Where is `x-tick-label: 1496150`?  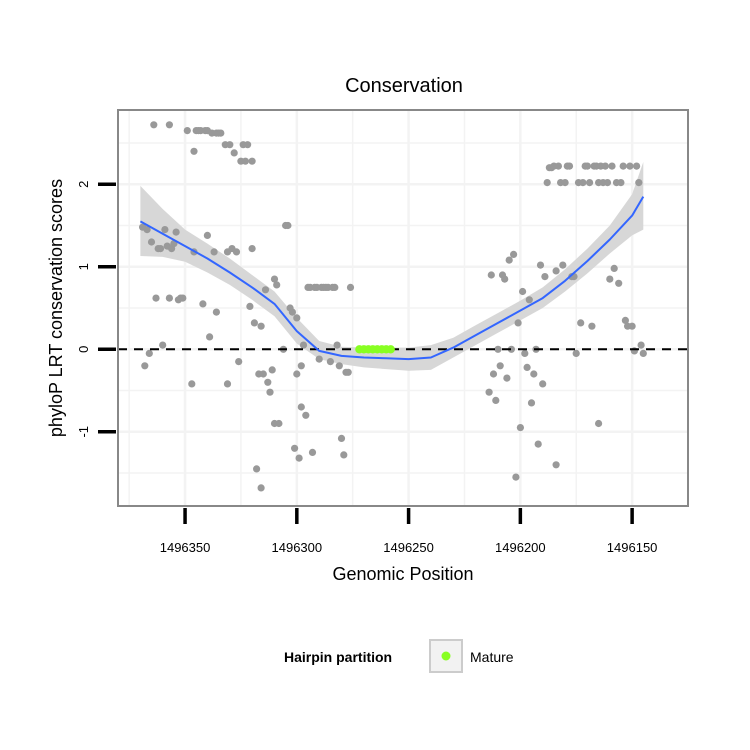 x-tick-label: 1496150 is located at coordinates (632, 547).